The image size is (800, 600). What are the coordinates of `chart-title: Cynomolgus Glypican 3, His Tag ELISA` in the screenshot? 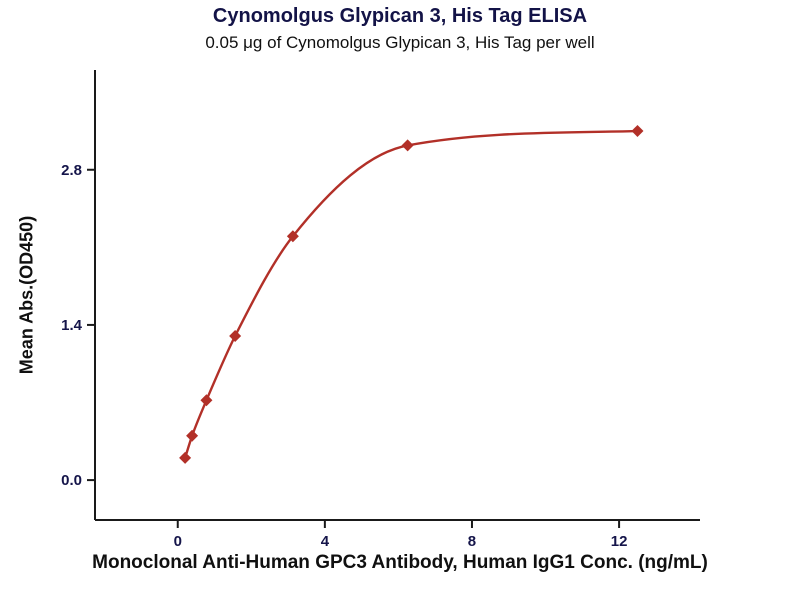 It's located at (400, 16).